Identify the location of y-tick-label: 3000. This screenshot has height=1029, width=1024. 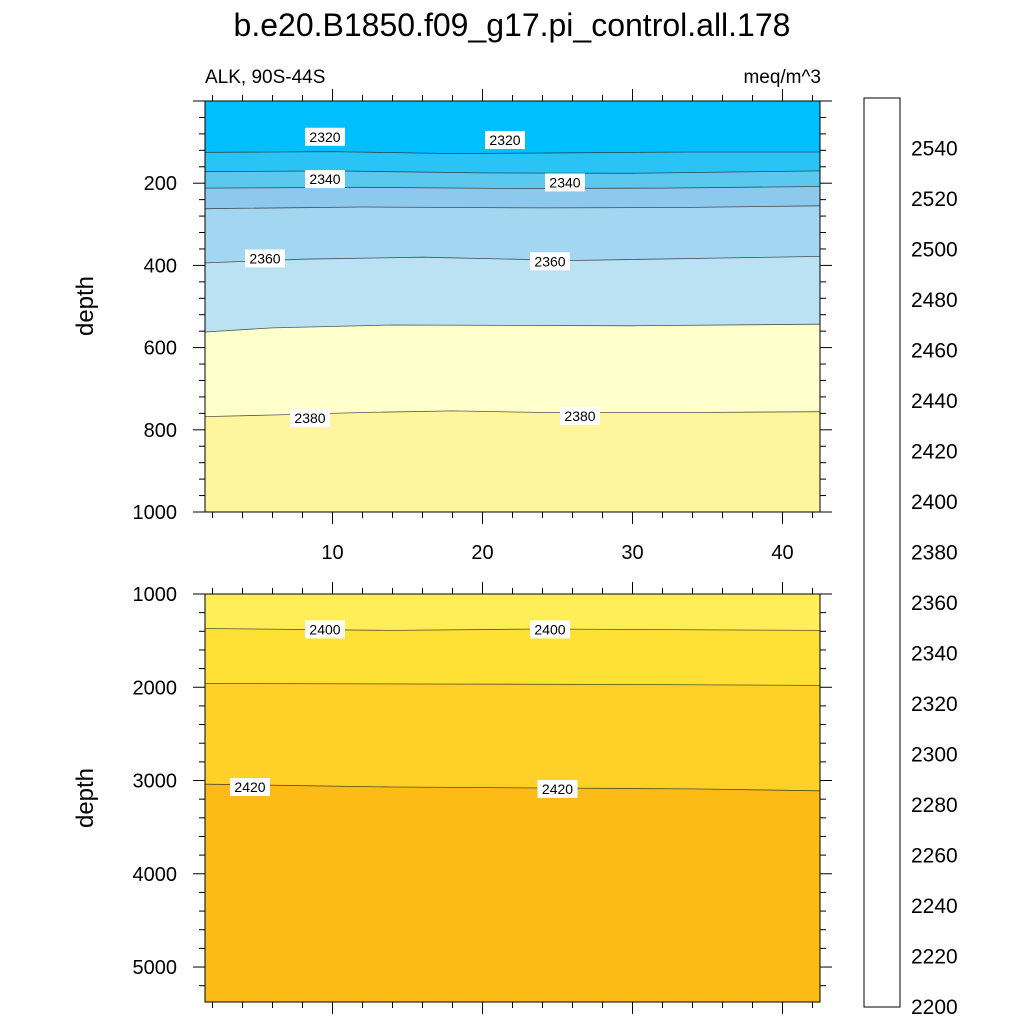
(155, 782).